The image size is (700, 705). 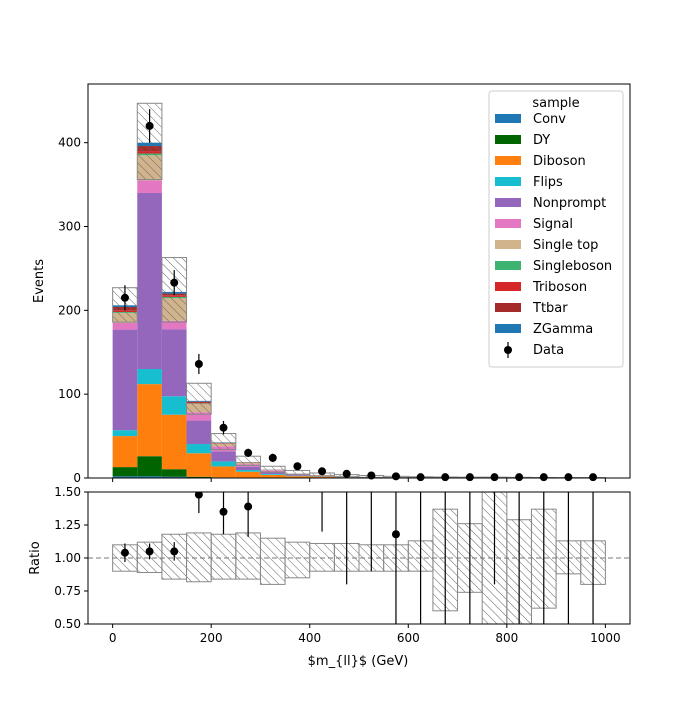 I want to click on legend-label: Singleboson, so click(x=572, y=266).